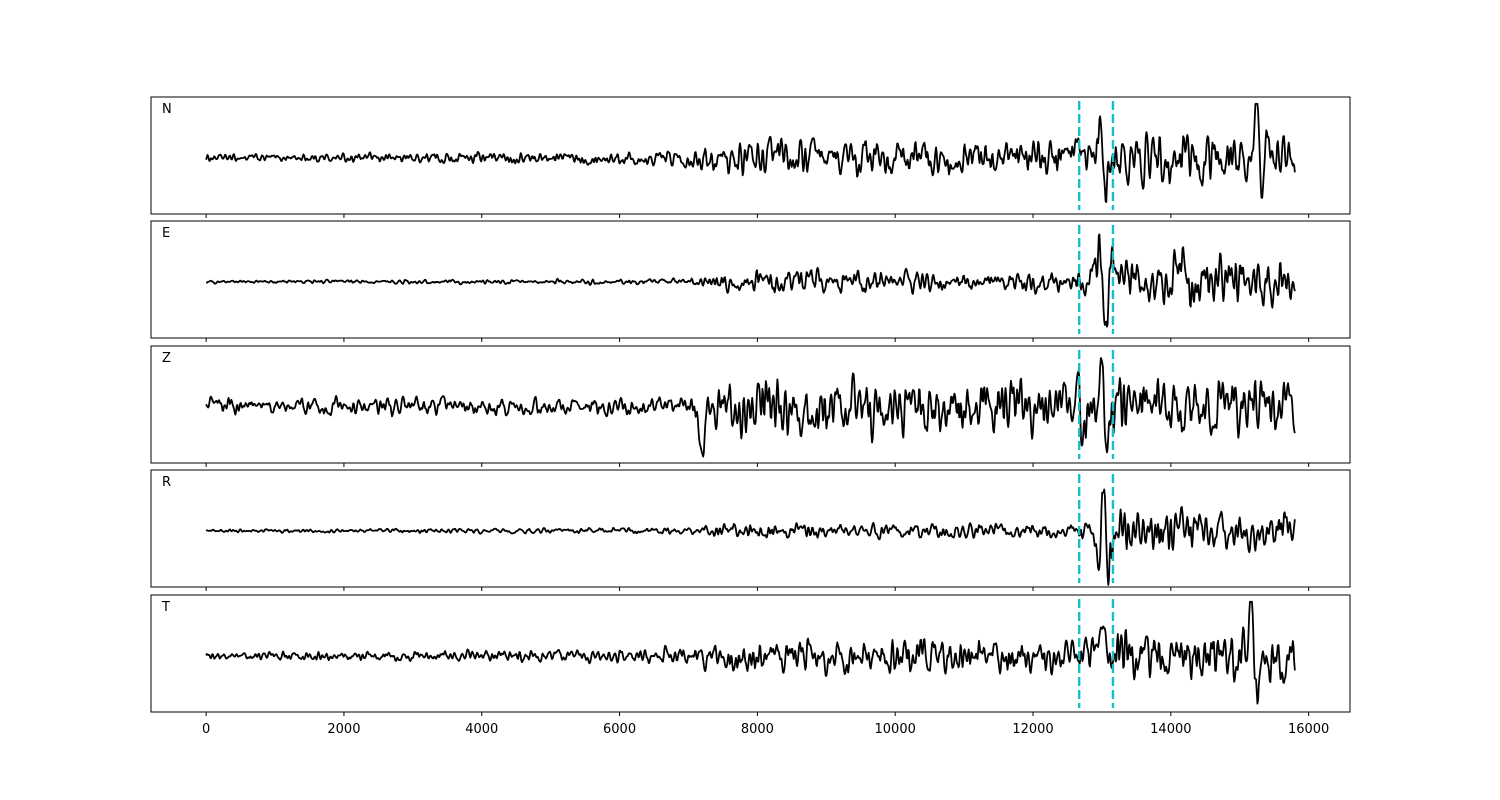 The image size is (1500, 800). I want to click on waveform-trace-t, so click(750, 652).